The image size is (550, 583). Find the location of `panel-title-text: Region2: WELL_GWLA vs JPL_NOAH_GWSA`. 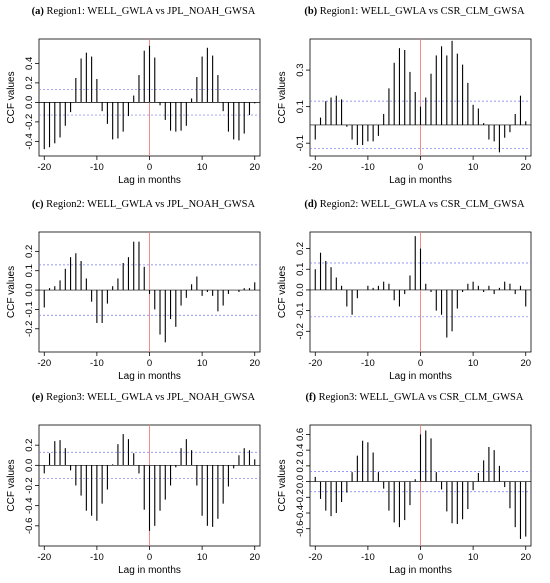

panel-title-text: Region2: WELL_GWLA vs JPL_NOAH_GWSA is located at coordinates (150, 204).